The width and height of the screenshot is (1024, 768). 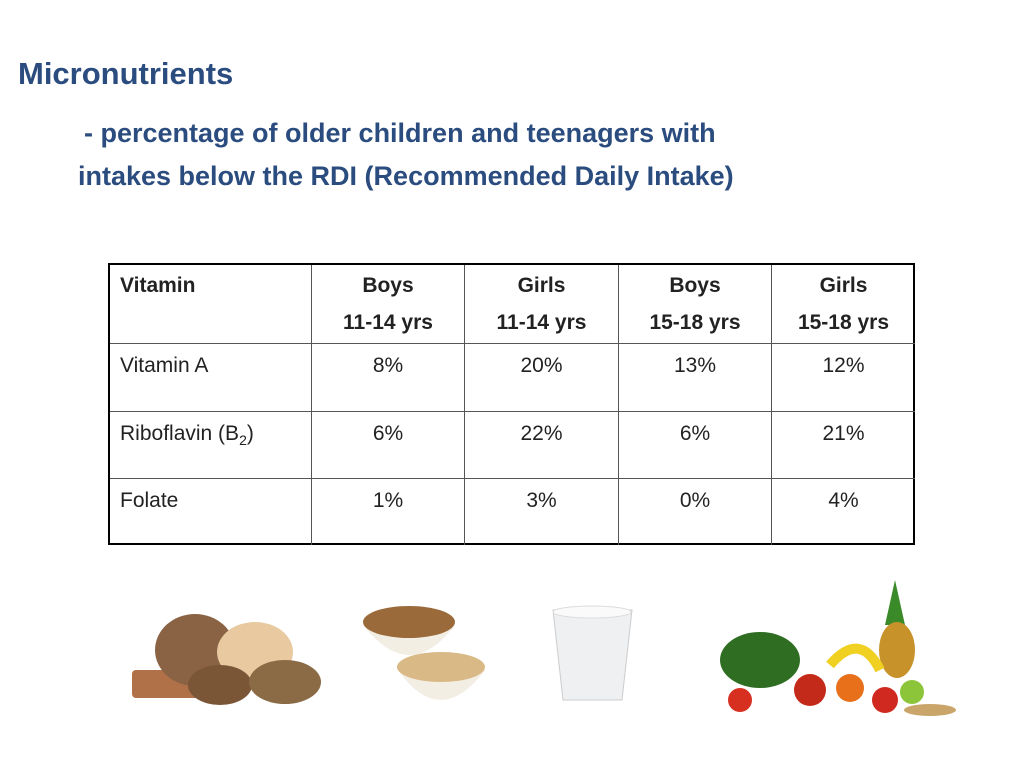 What do you see at coordinates (592, 653) in the screenshot?
I see `milk-glass` at bounding box center [592, 653].